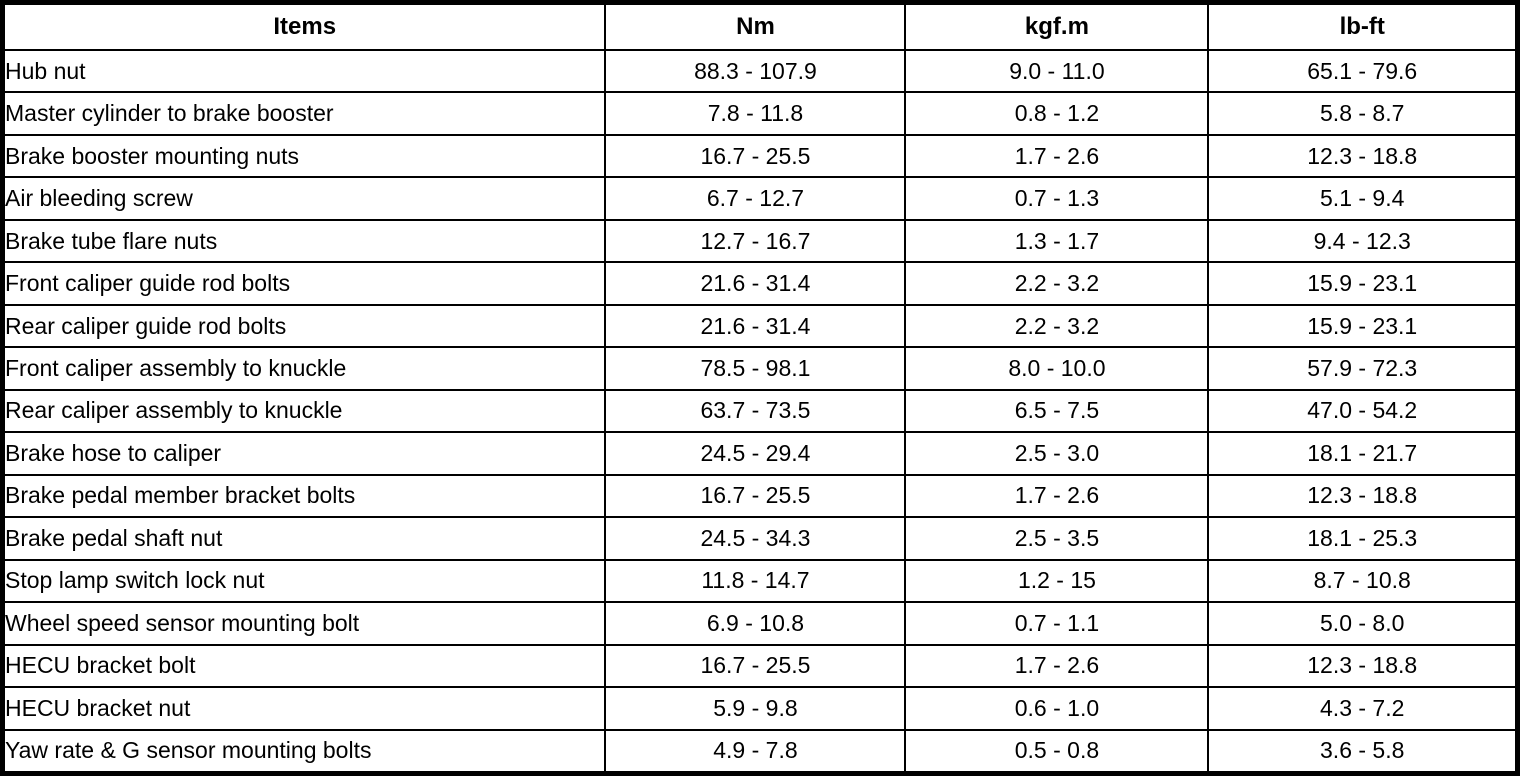  What do you see at coordinates (304, 26) in the screenshot?
I see `column-header-items: Items` at bounding box center [304, 26].